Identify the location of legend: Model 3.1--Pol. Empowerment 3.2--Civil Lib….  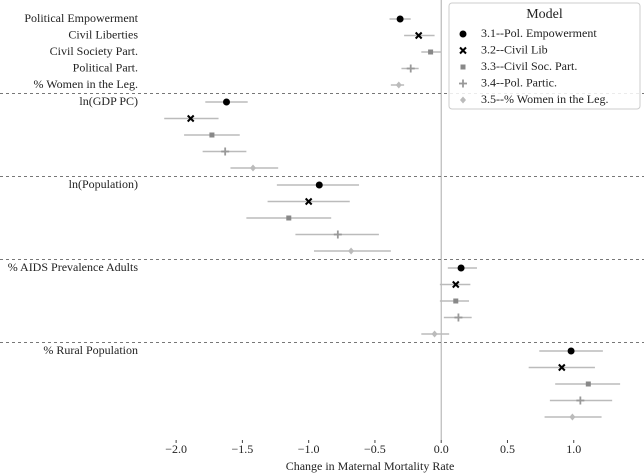
(544, 56).